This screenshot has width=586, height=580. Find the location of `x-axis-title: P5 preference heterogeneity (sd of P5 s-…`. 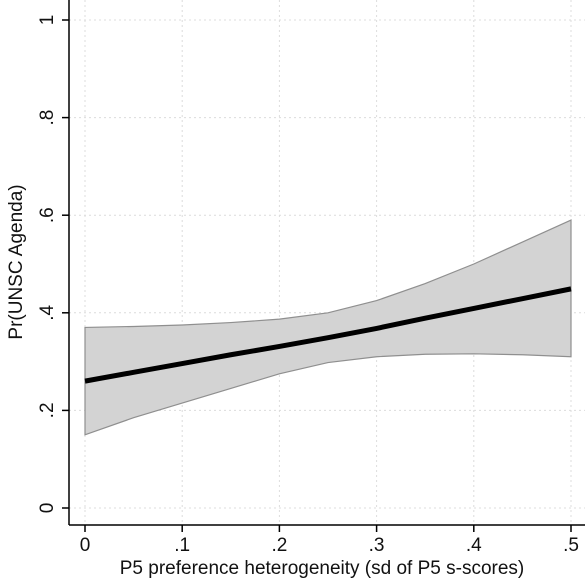

x-axis-title: P5 preference heterogeneity (sd of P5 s-… is located at coordinates (322, 568).